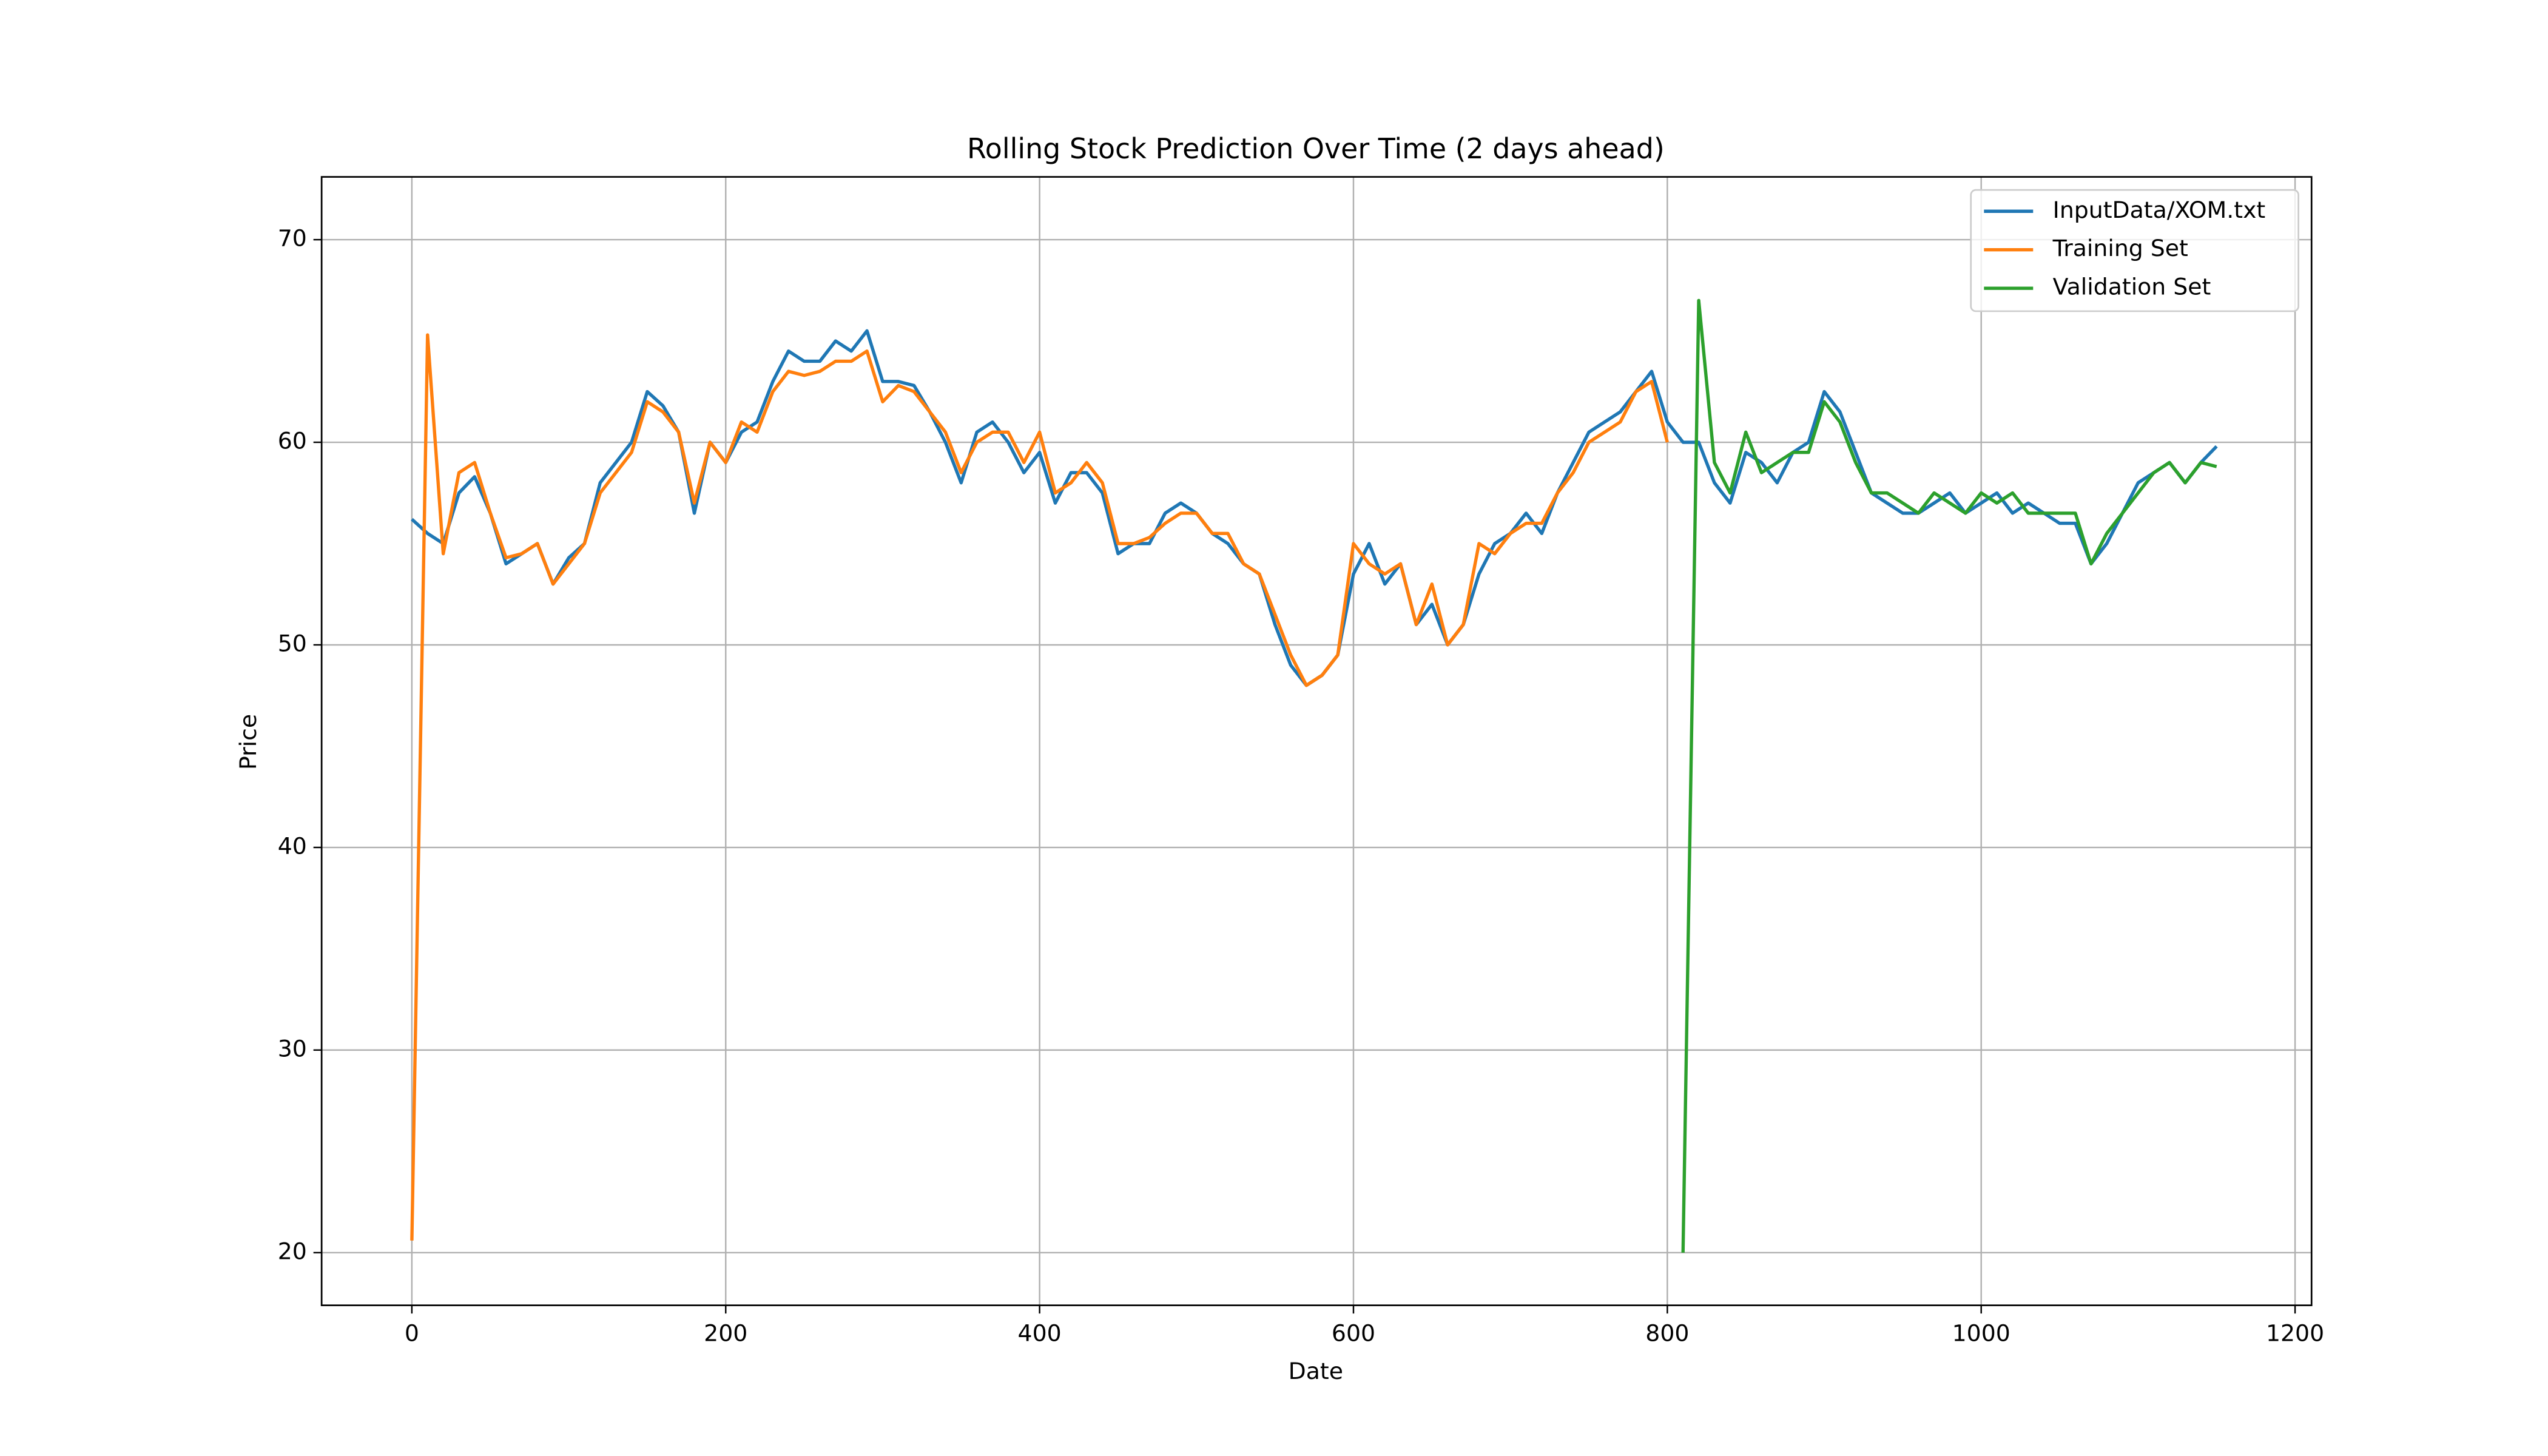 This screenshot has height=1456, width=2548. I want to click on y-tick-label: 70, so click(292, 238).